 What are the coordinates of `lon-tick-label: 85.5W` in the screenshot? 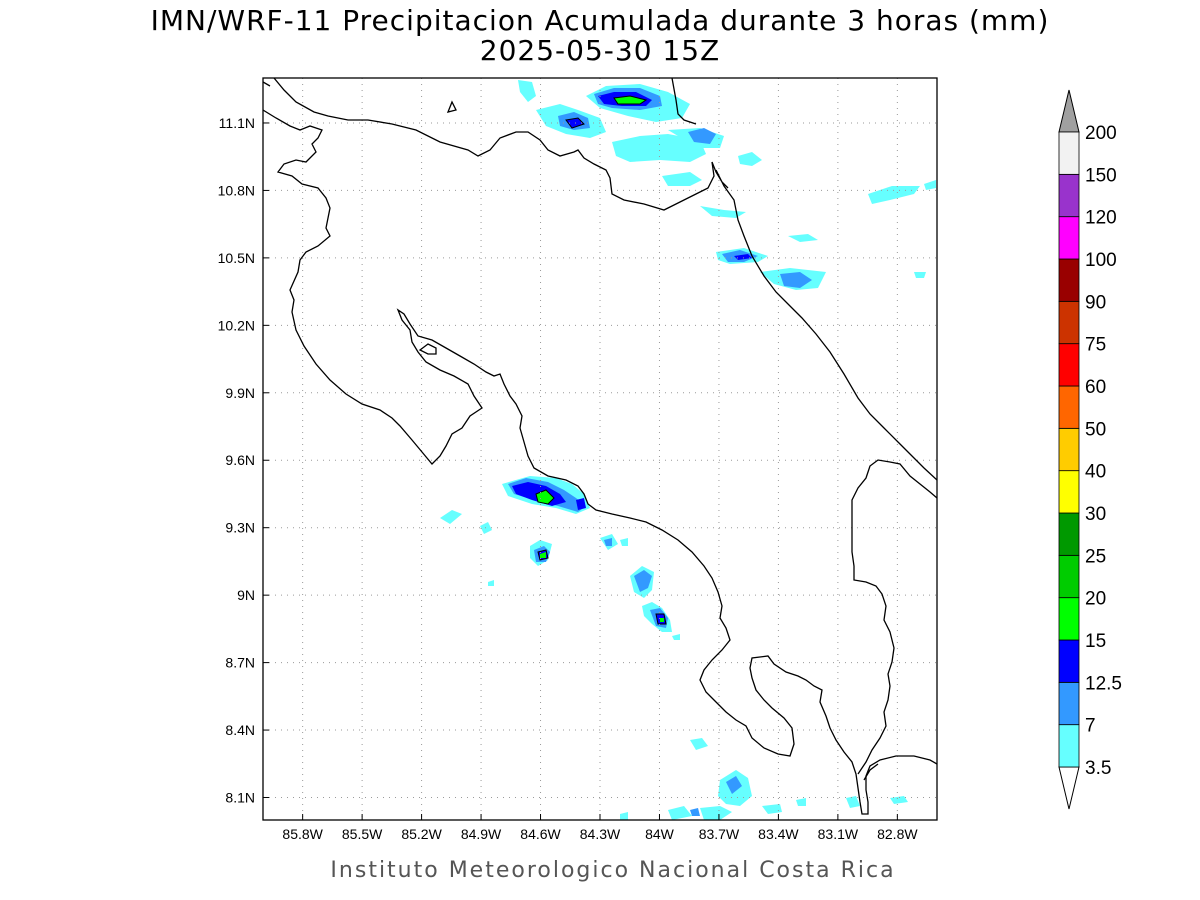 It's located at (362, 834).